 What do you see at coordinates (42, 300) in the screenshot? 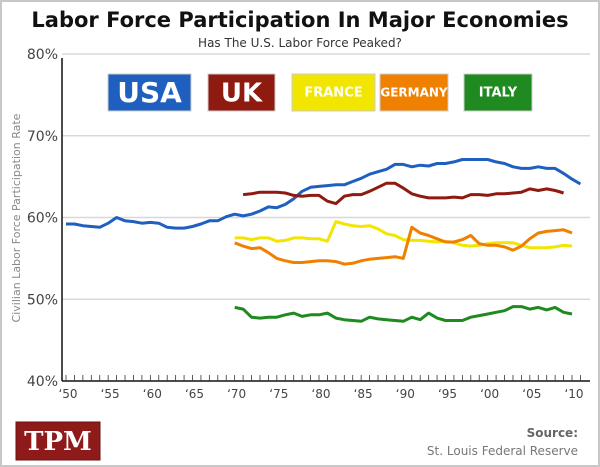
I see `y-tick-label: 50%` at bounding box center [42, 300].